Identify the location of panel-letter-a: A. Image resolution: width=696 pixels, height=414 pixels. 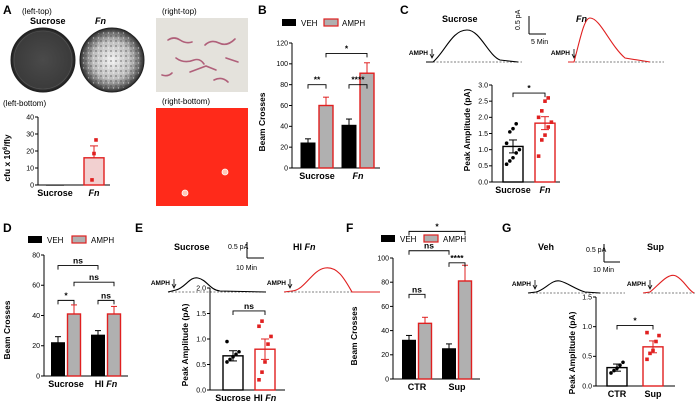
(7, 10).